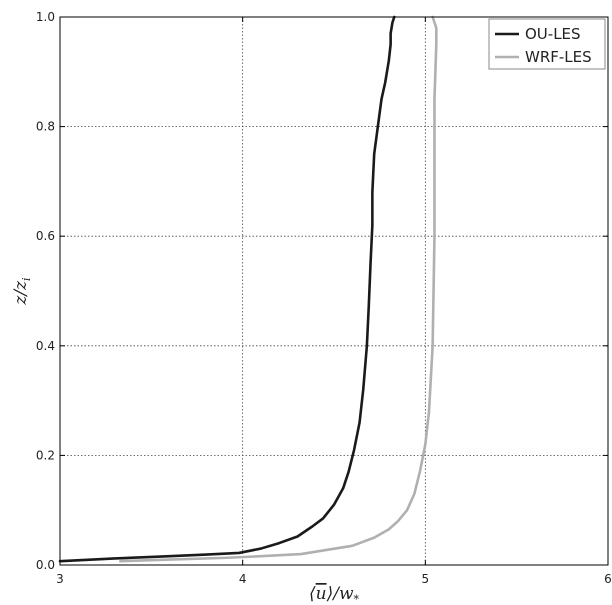 Image resolution: width=612 pixels, height=605 pixels. Describe the element at coordinates (26, 279) in the screenshot. I see `y-label-sub: i` at that location.